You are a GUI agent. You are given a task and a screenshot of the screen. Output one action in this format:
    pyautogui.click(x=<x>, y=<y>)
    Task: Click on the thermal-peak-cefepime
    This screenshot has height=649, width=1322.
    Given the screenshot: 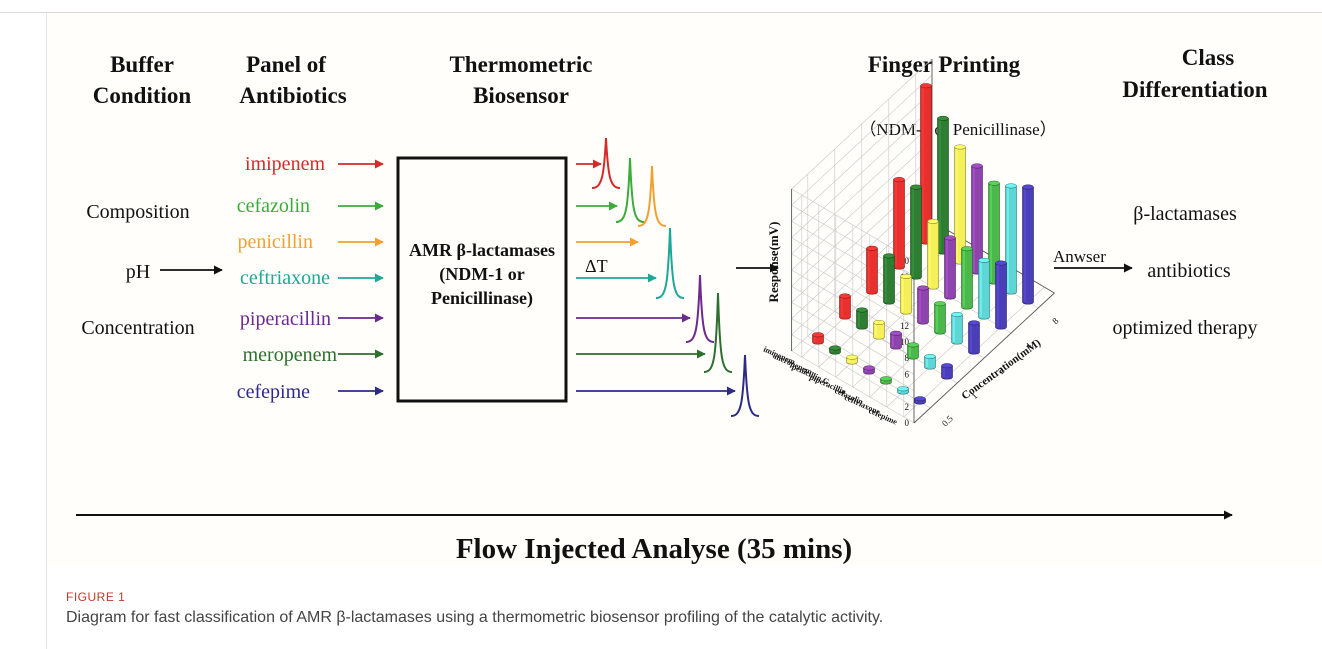 What is the action you would take?
    pyautogui.click(x=745, y=385)
    